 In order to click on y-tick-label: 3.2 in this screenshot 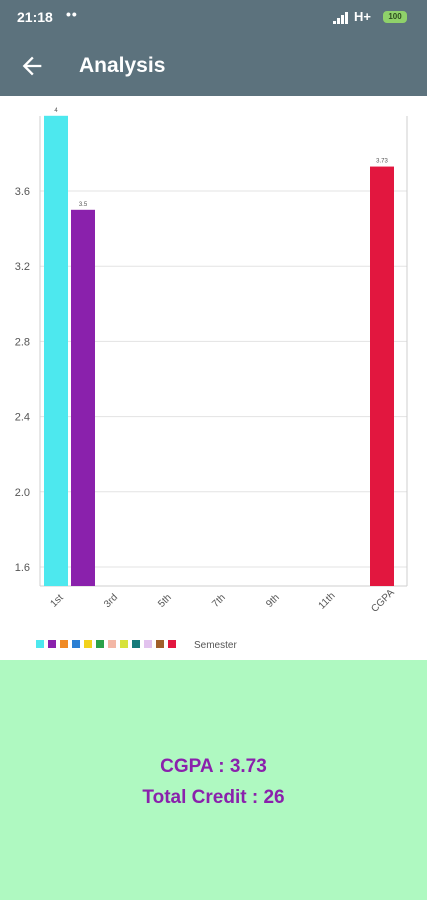, I will do `click(22, 267)`.